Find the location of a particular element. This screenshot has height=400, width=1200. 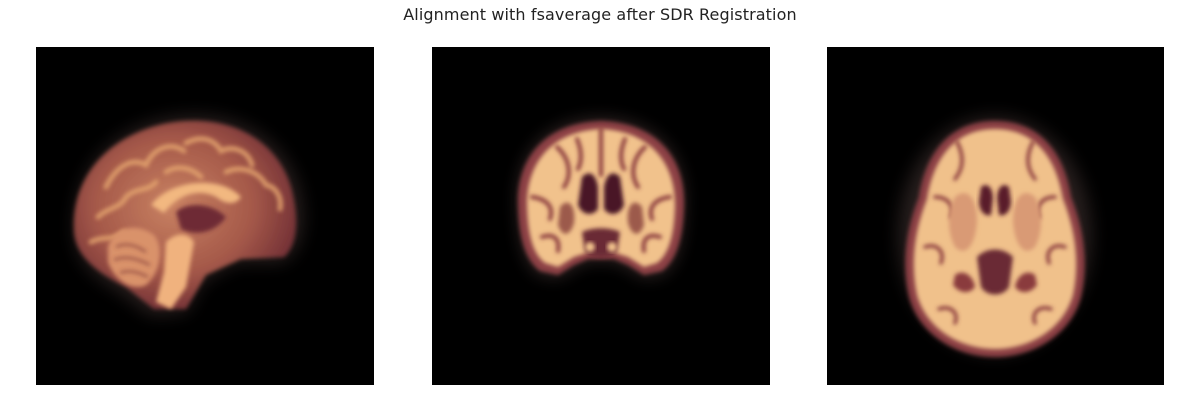

coronal-brain-illustration is located at coordinates (601, 198).